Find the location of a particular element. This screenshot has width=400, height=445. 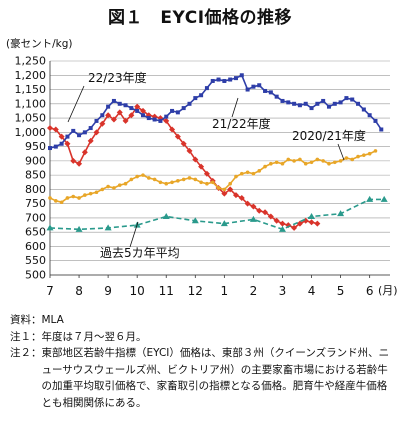

y-tick-label: 900 is located at coordinates (35, 160).